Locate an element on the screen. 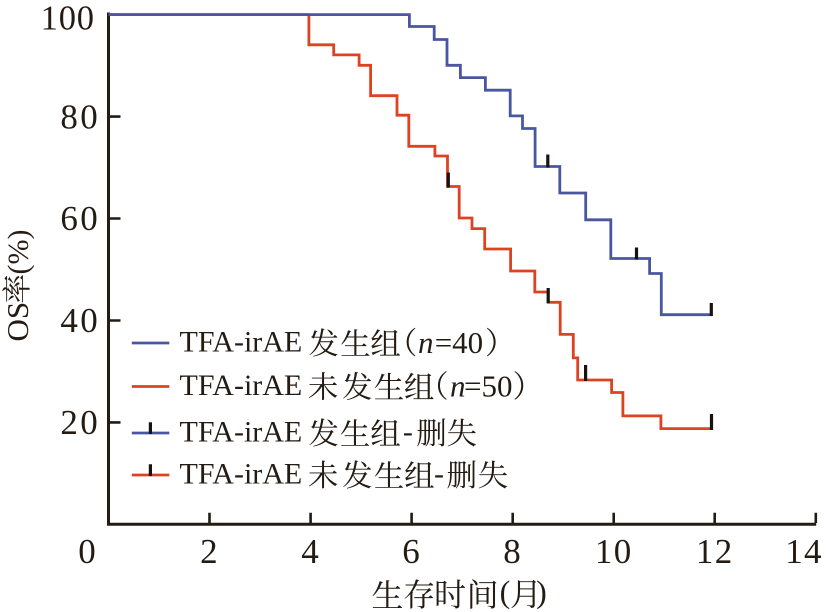  svg-text: OS is located at coordinates (17, 322).